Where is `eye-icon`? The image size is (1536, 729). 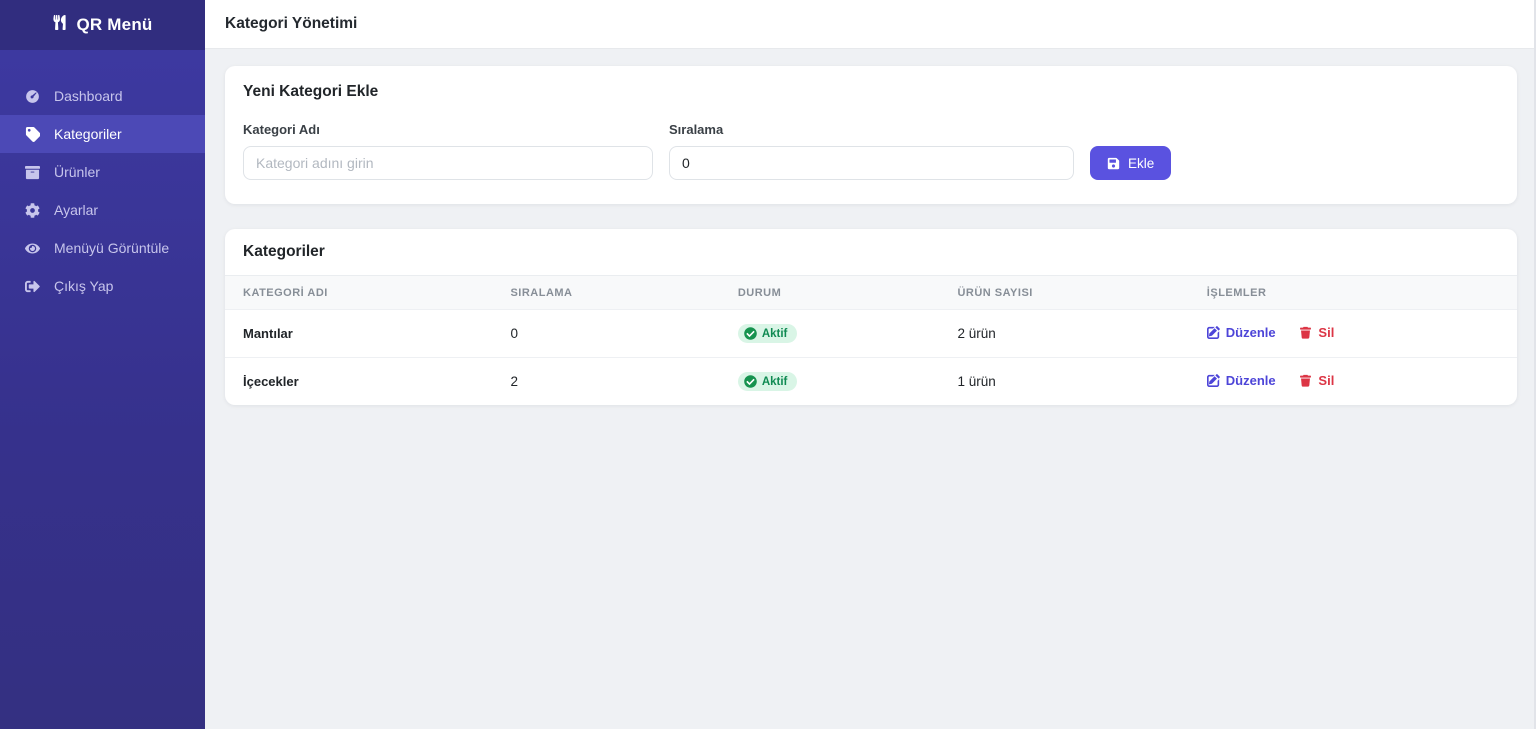
eye-icon is located at coordinates (32, 248).